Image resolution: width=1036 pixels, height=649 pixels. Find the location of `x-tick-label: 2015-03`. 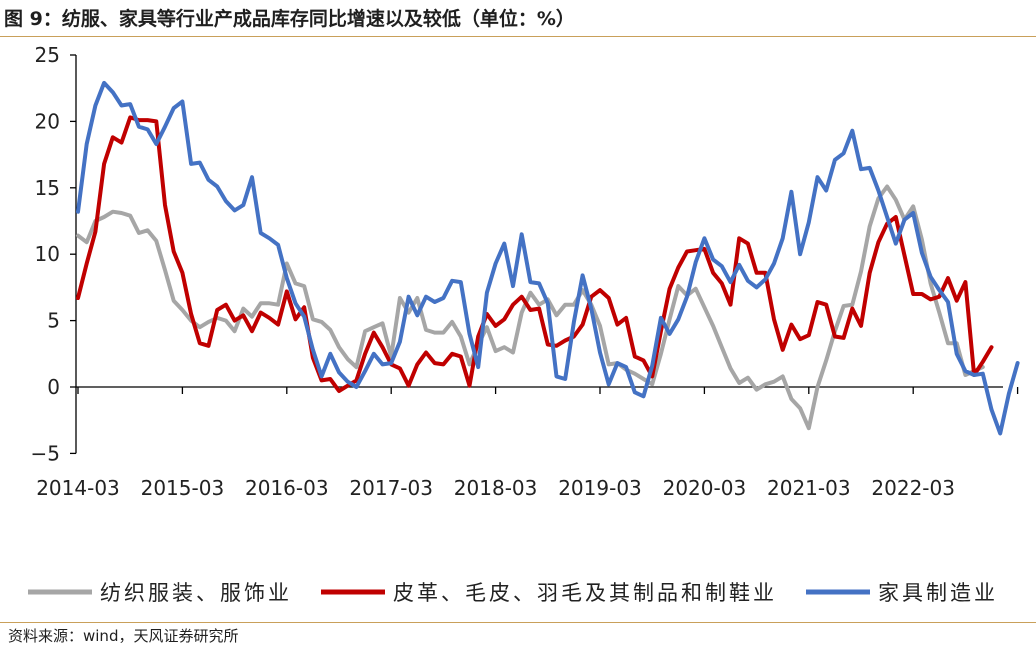

x-tick-label: 2015-03 is located at coordinates (183, 488).